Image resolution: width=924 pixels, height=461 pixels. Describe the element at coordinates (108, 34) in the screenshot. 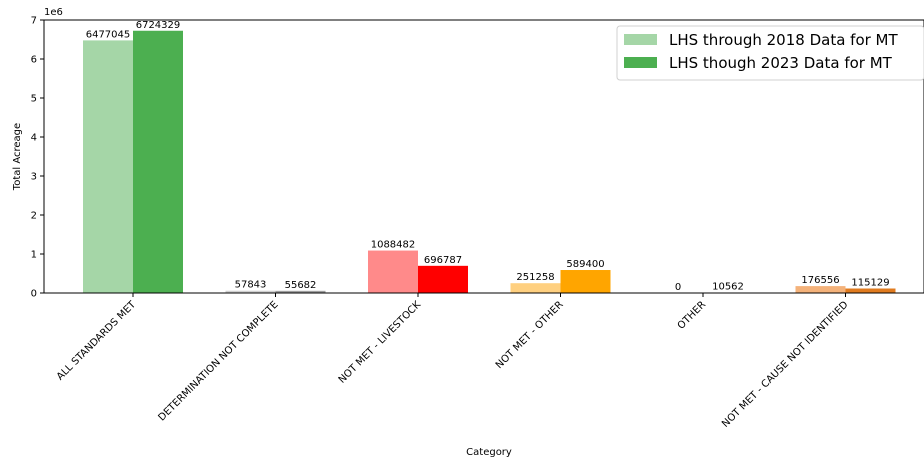

I see `bar-value-label: 6477045` at that location.